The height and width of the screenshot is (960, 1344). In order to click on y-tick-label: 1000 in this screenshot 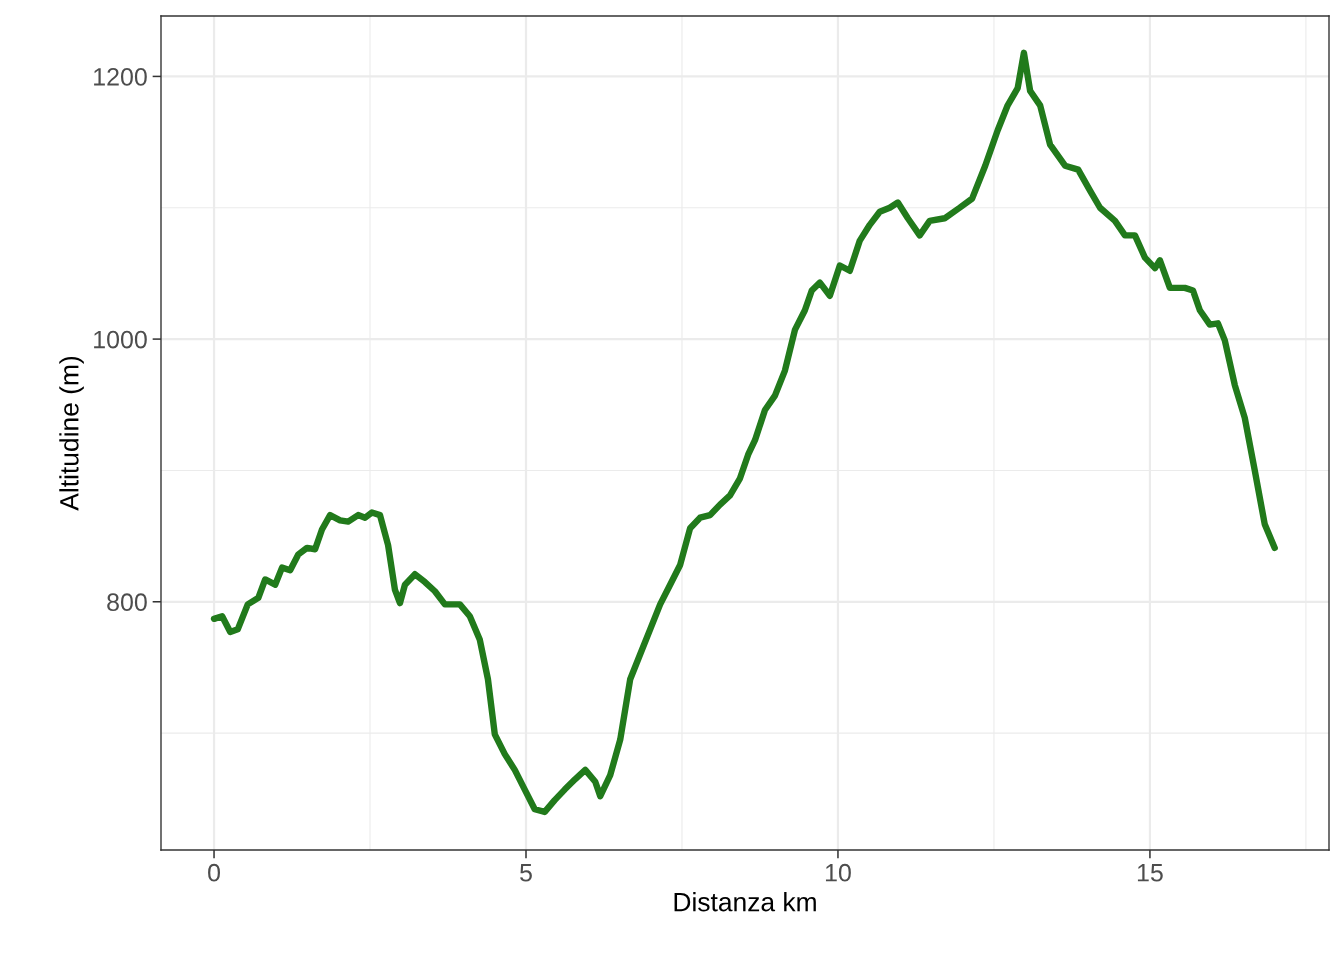, I will do `click(120, 339)`.